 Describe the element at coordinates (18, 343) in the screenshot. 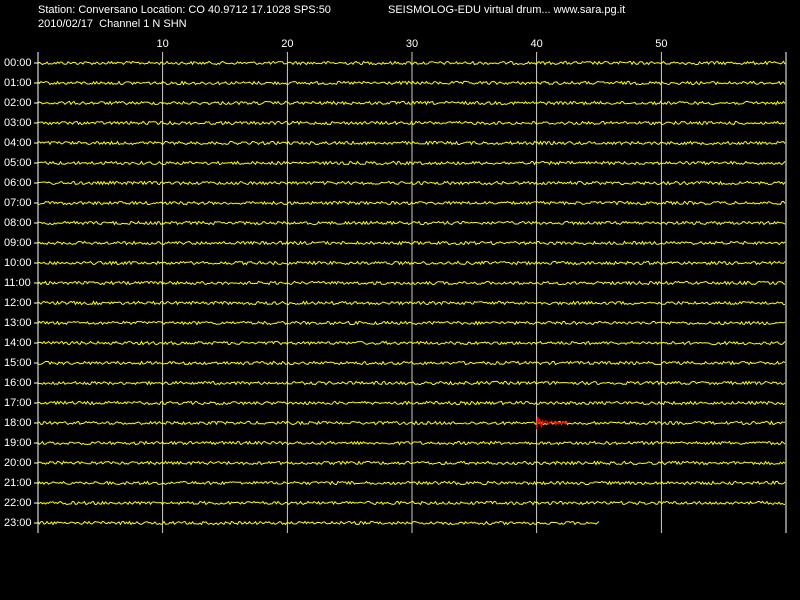

I see `row-label: 14:00` at that location.